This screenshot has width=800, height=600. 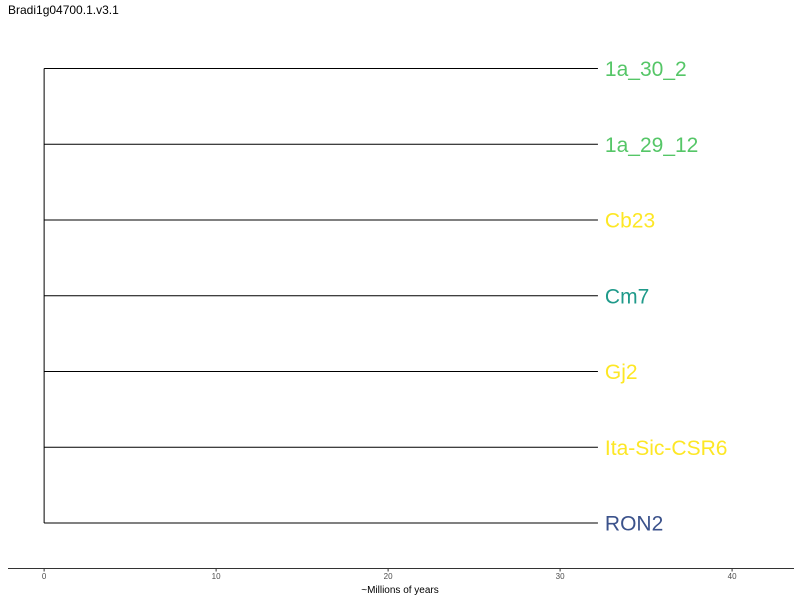 I want to click on leaf-label: Cm7, so click(x=627, y=296).